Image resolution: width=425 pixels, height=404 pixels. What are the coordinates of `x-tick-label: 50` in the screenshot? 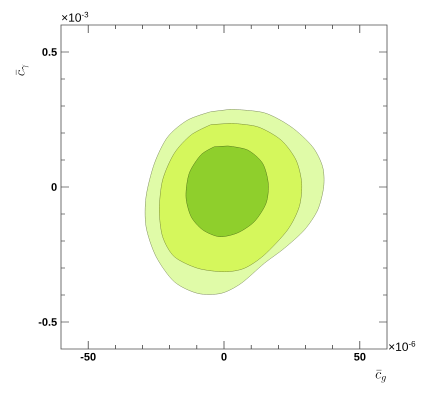 It's located at (360, 356).